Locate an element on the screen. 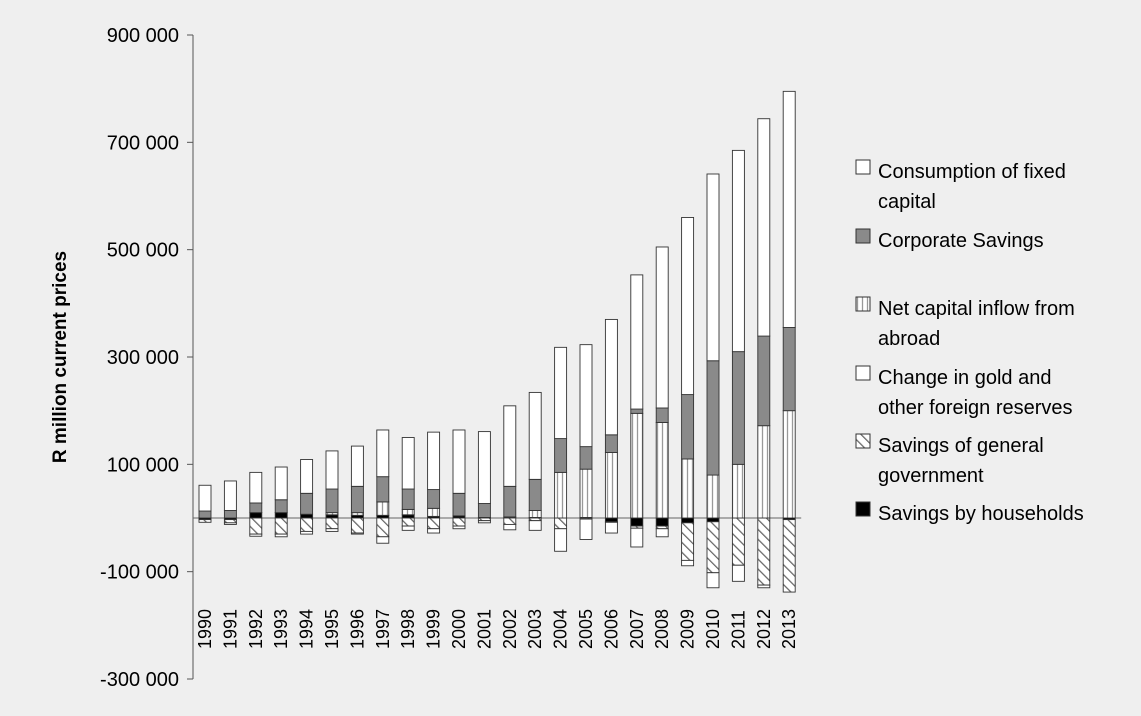 Image resolution: width=1141 pixels, height=716 pixels. bar-segment-change-in-gold-and-other-foreign-reserves-1997 is located at coordinates (383, 540).